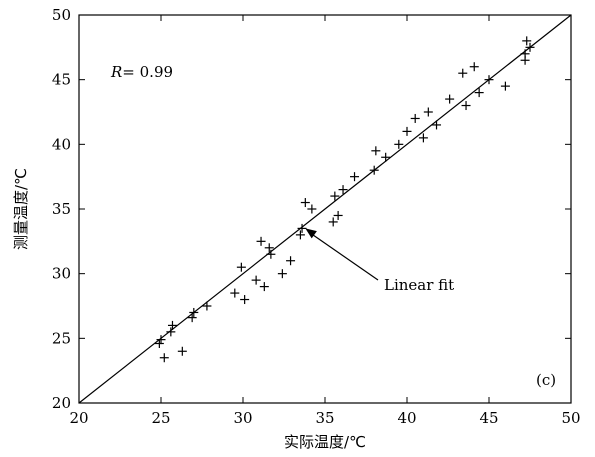 The height and width of the screenshot is (457, 595). Describe the element at coordinates (570, 418) in the screenshot. I see `x-tick-label: 50` at that location.